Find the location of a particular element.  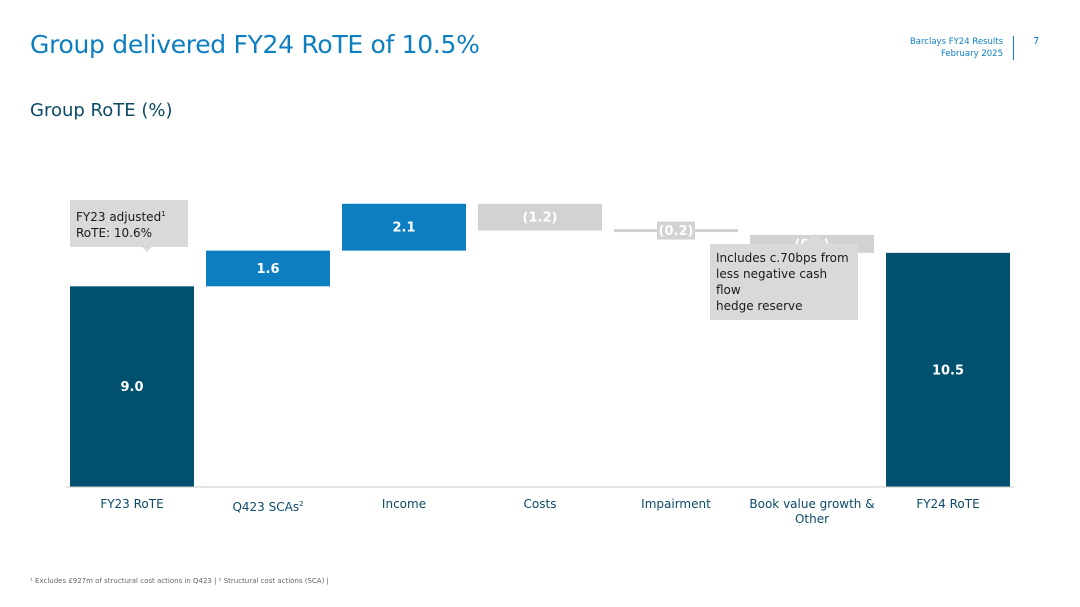

bvg-callout-line1: Includes c.70bps from is located at coordinates (782, 258).